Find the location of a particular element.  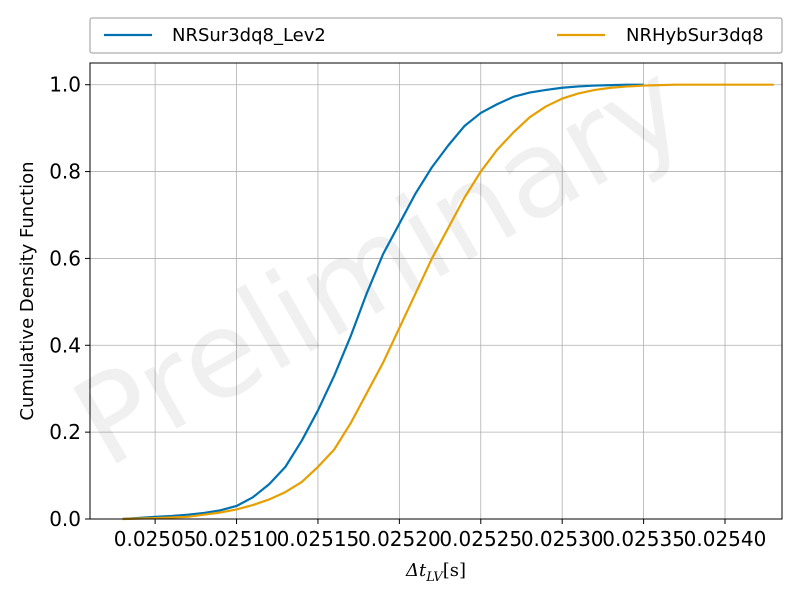

x-tick-label: 0.02515 is located at coordinates (318, 539).